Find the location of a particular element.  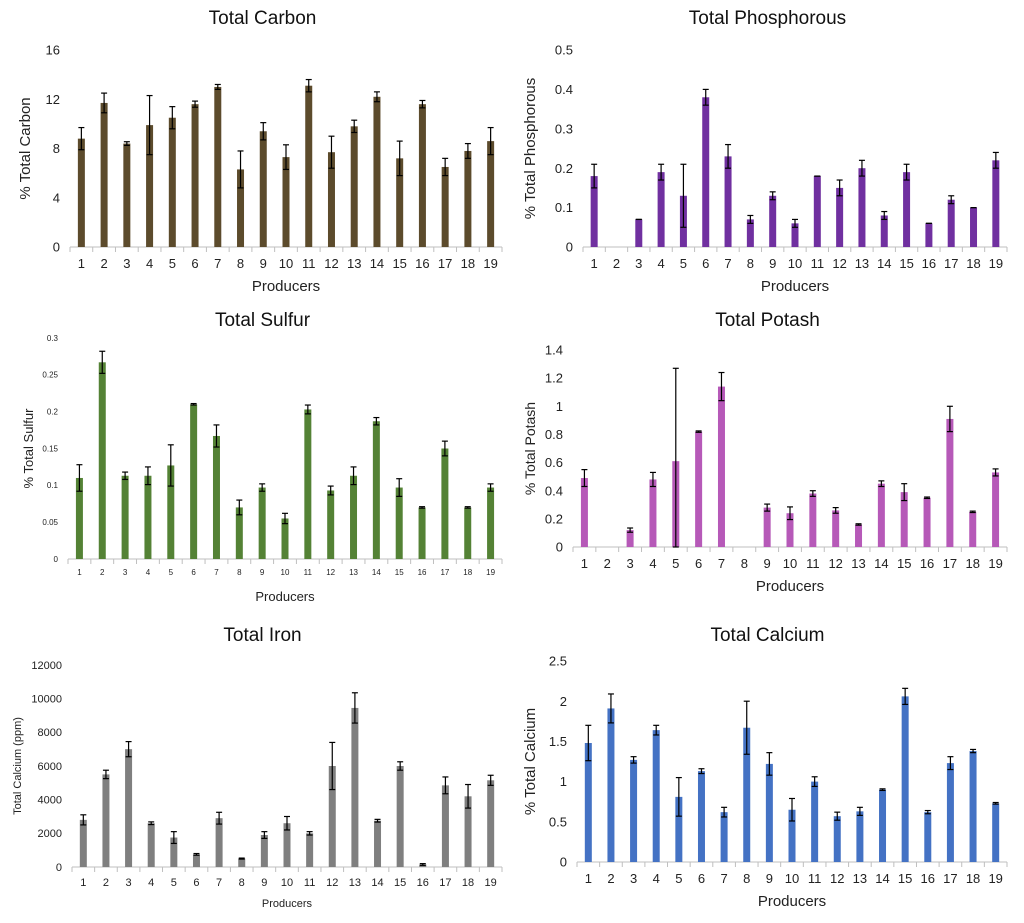

y-axis-label: % Total Sulfur is located at coordinates (28, 448).